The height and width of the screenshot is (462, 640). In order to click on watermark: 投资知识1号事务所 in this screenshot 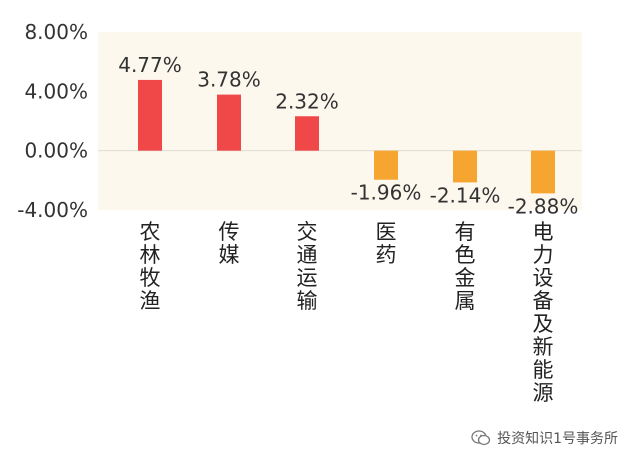, I will do `click(544, 438)`.